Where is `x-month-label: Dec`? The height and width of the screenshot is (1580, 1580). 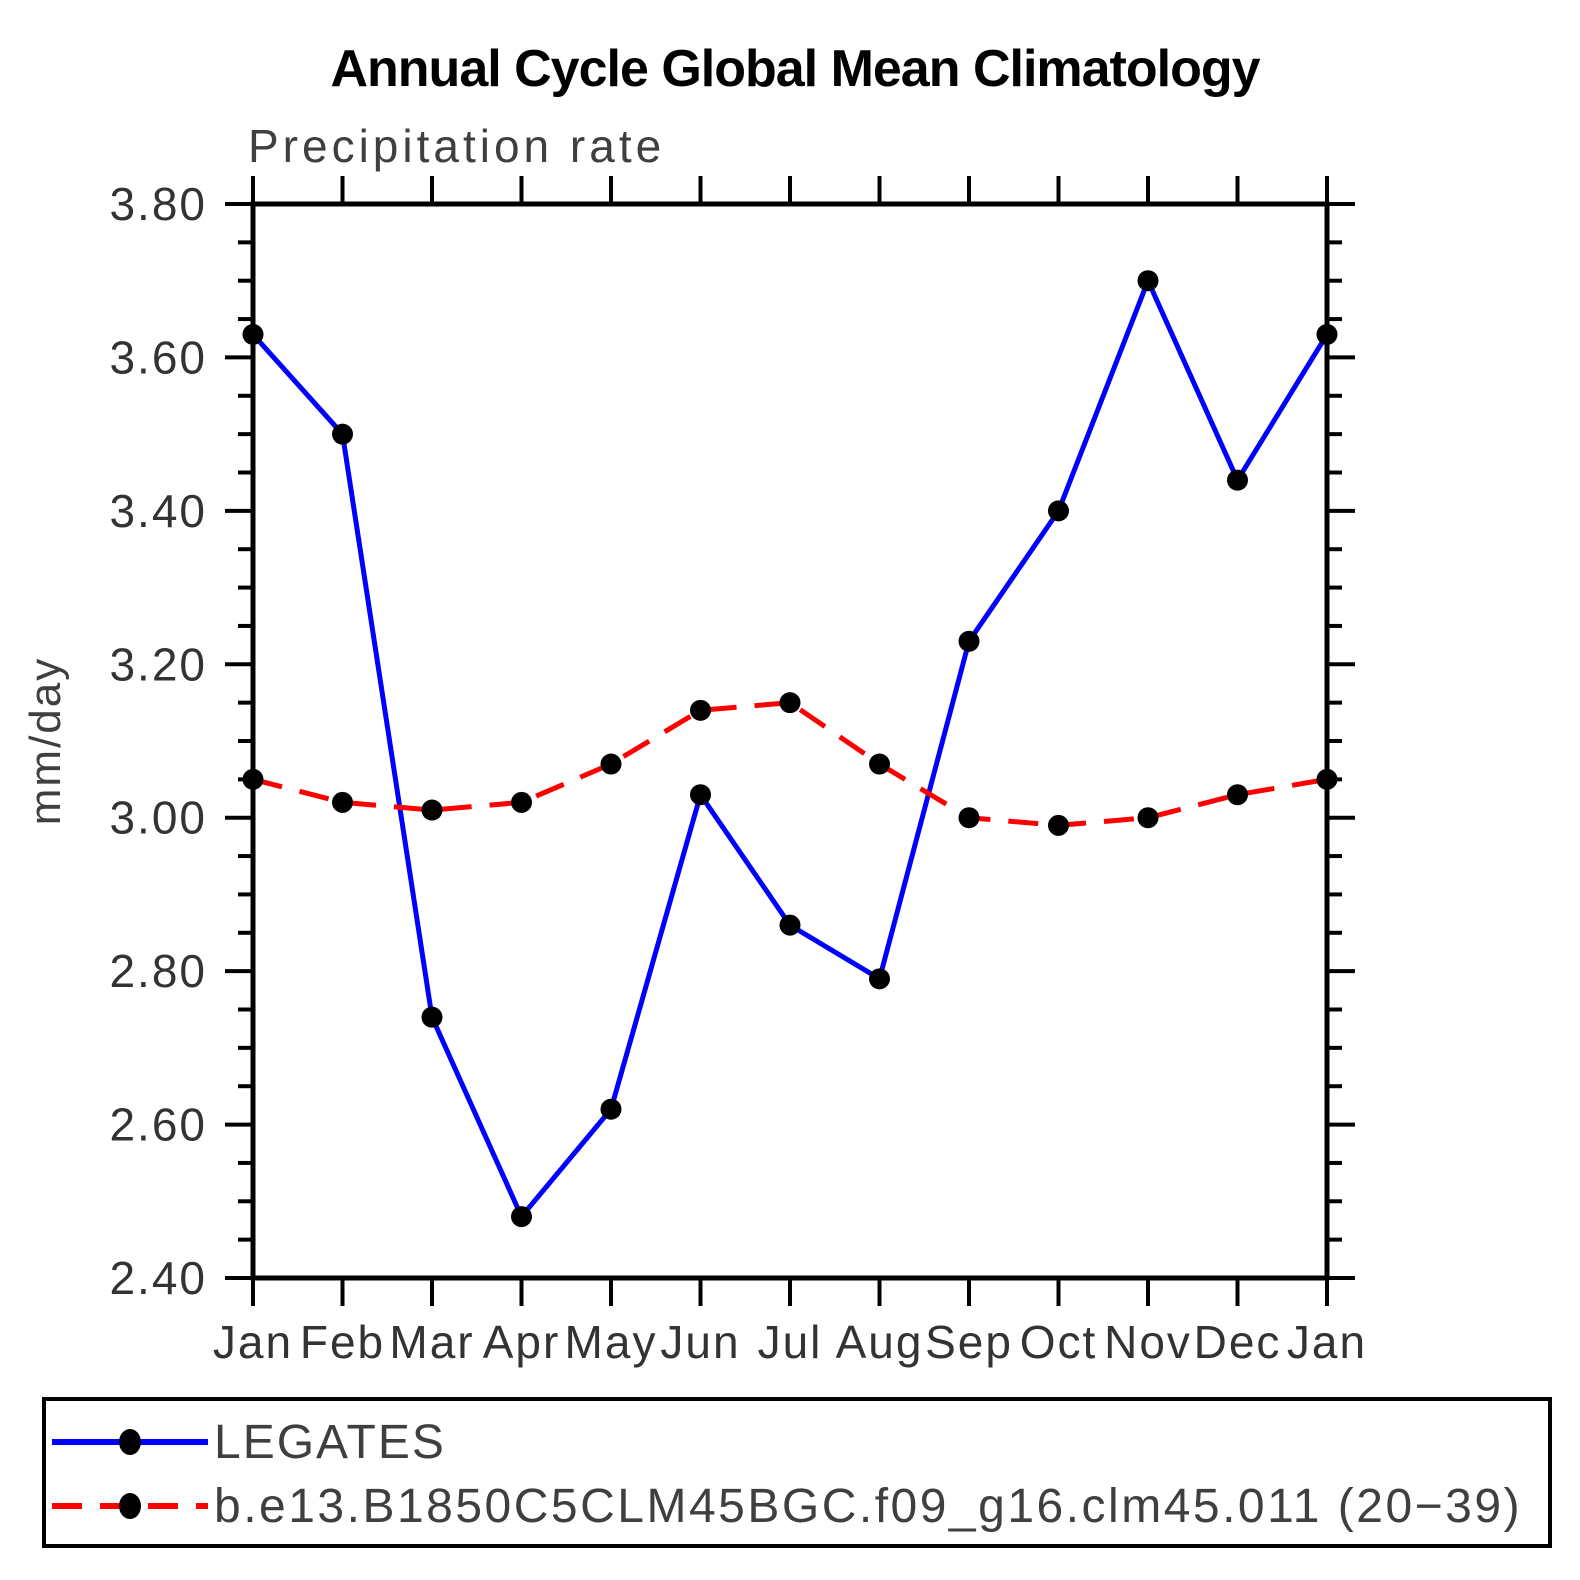
x-month-label: Dec is located at coordinates (1238, 1342).